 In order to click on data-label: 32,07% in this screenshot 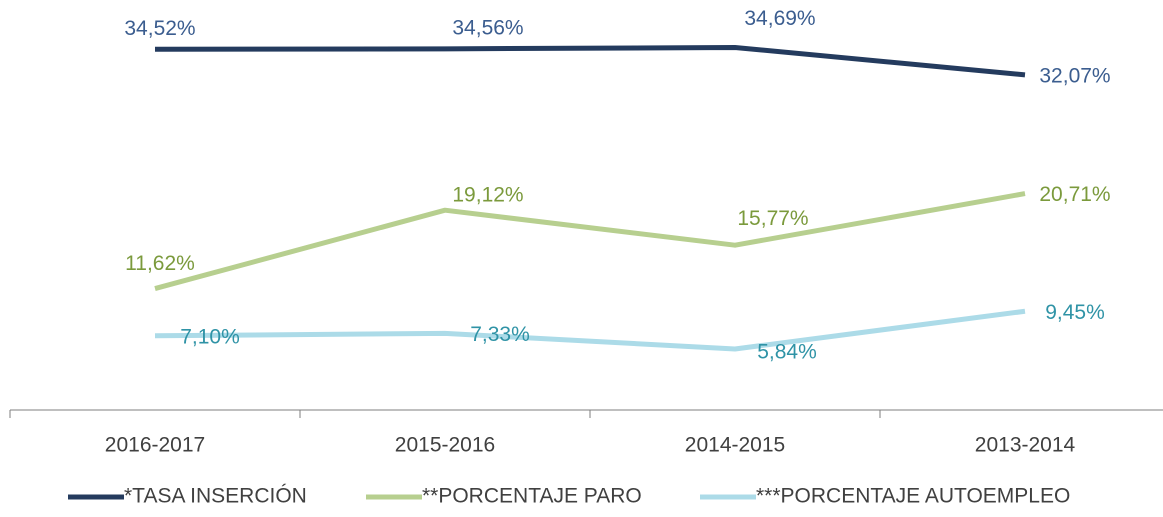, I will do `click(1074, 75)`.